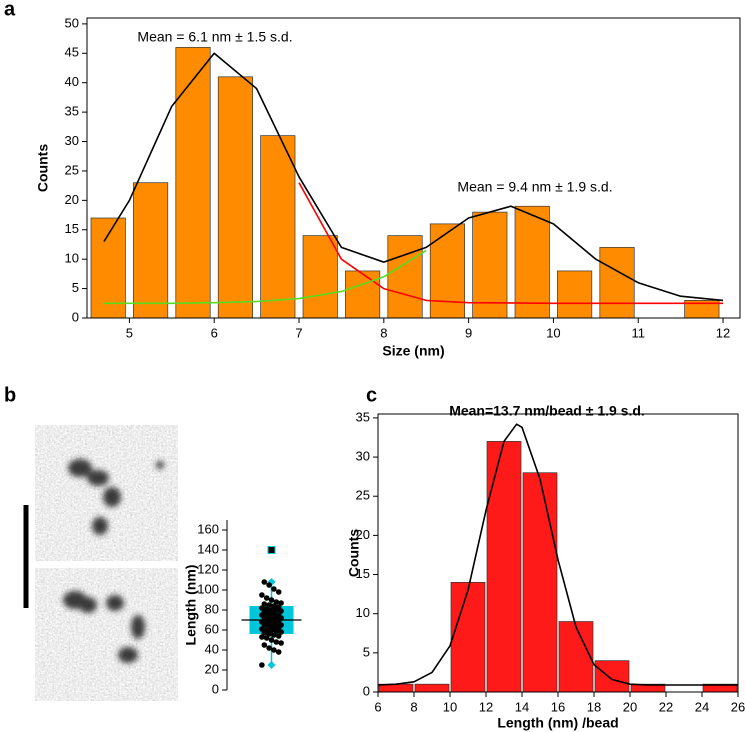 The image size is (745, 732). What do you see at coordinates (413, 351) in the screenshot?
I see `x-axis-label: Size (nm)` at bounding box center [413, 351].